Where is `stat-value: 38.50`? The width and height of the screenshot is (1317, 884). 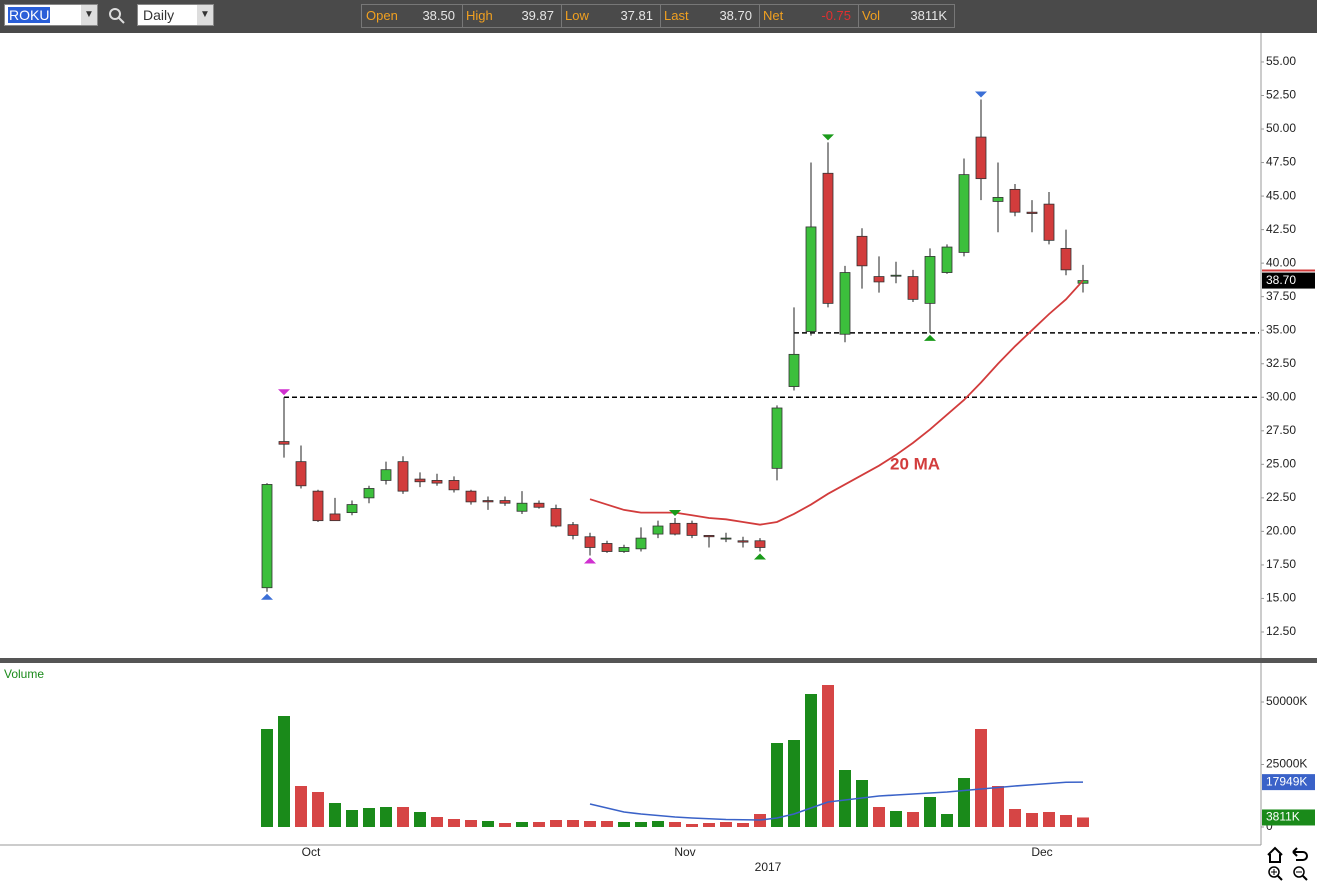
stat-value: 38.50 is located at coordinates (438, 15).